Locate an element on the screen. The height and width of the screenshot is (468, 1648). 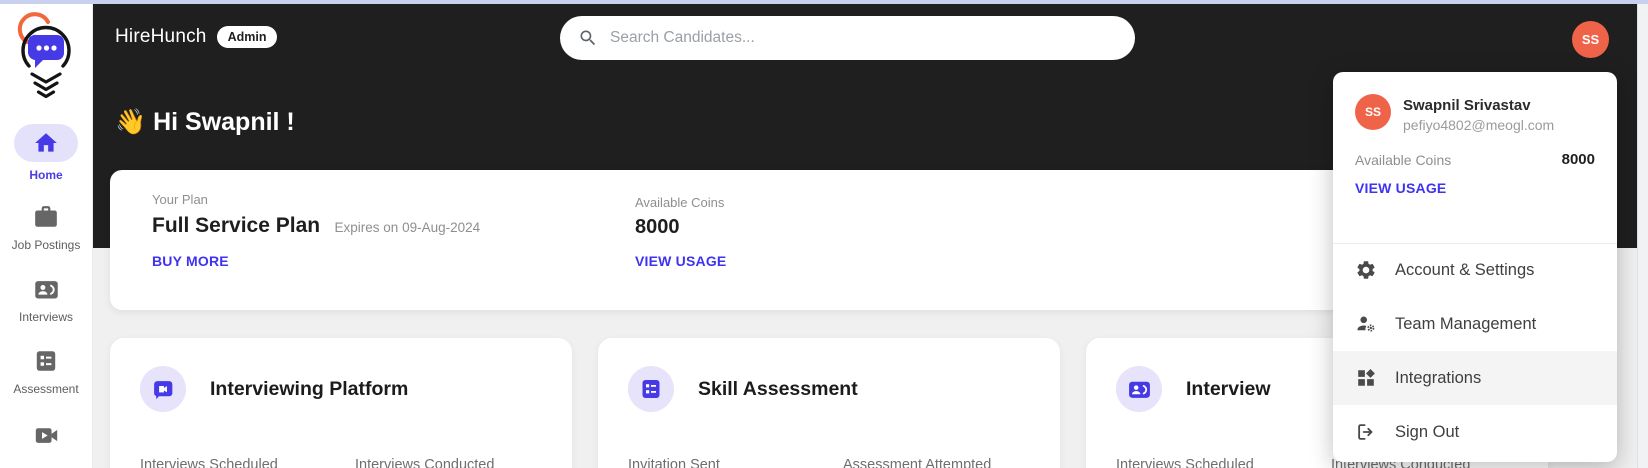
sidebar-item-recordings is located at coordinates (46, 435).